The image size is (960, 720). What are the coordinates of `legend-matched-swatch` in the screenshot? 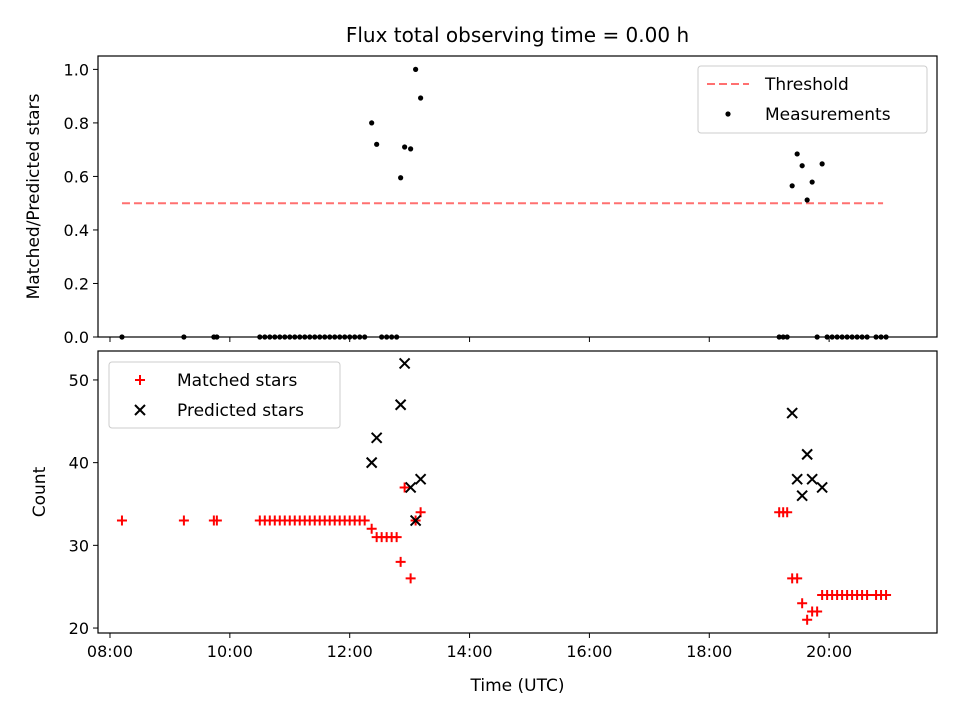 It's located at (140, 380).